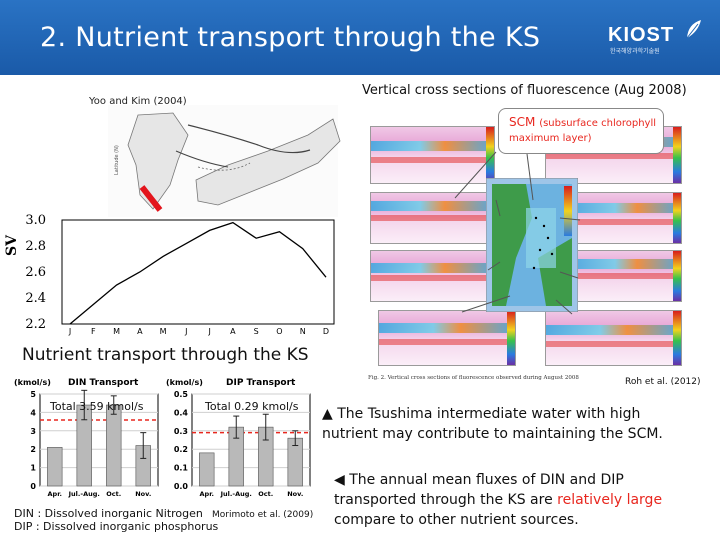 This screenshot has height=540, width=720. I want to click on din-ylabel: (kmol/s), so click(32, 382).